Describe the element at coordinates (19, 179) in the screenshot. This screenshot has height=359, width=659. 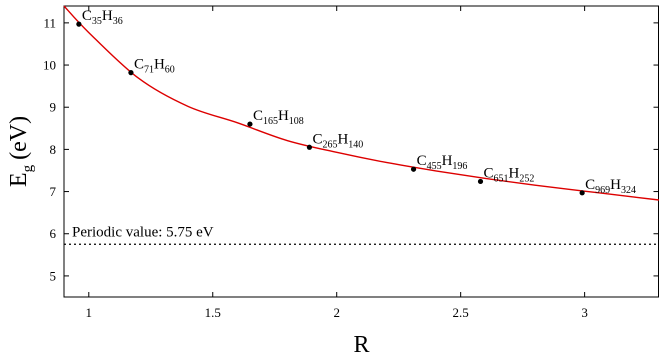
I see `y-axis-label-main: E` at that location.